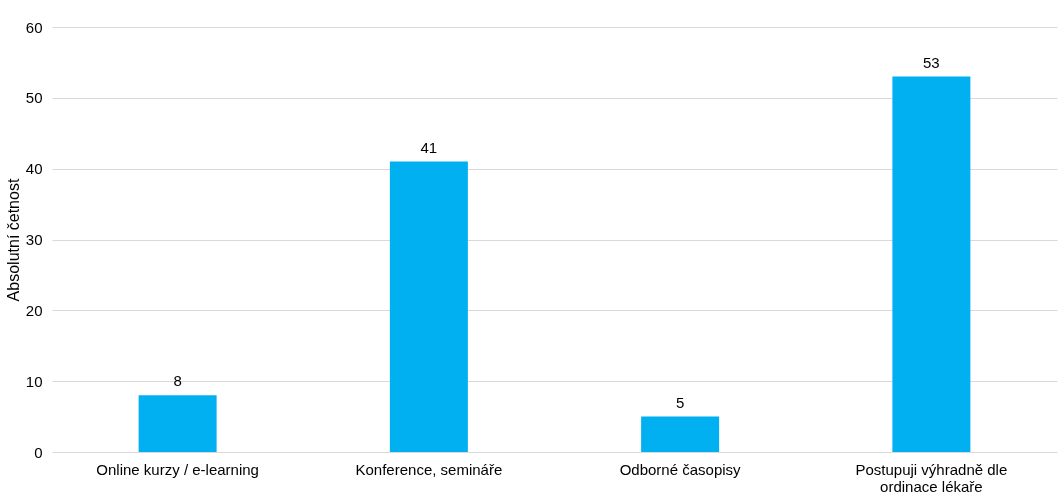 The width and height of the screenshot is (1062, 499). What do you see at coordinates (34, 381) in the screenshot?
I see `y-tick-label: 10` at bounding box center [34, 381].